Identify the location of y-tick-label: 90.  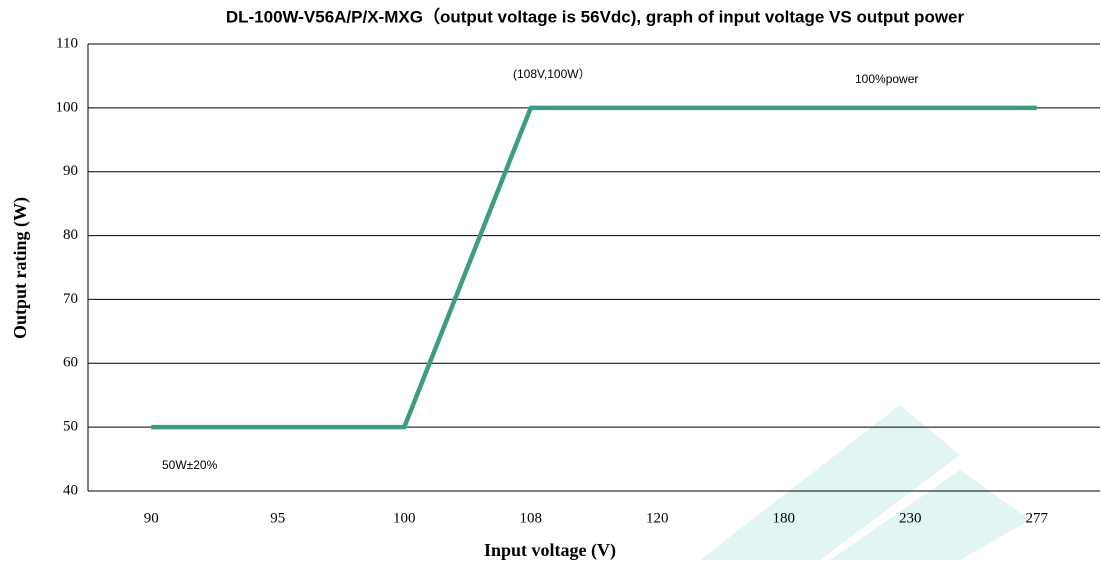
(70, 171).